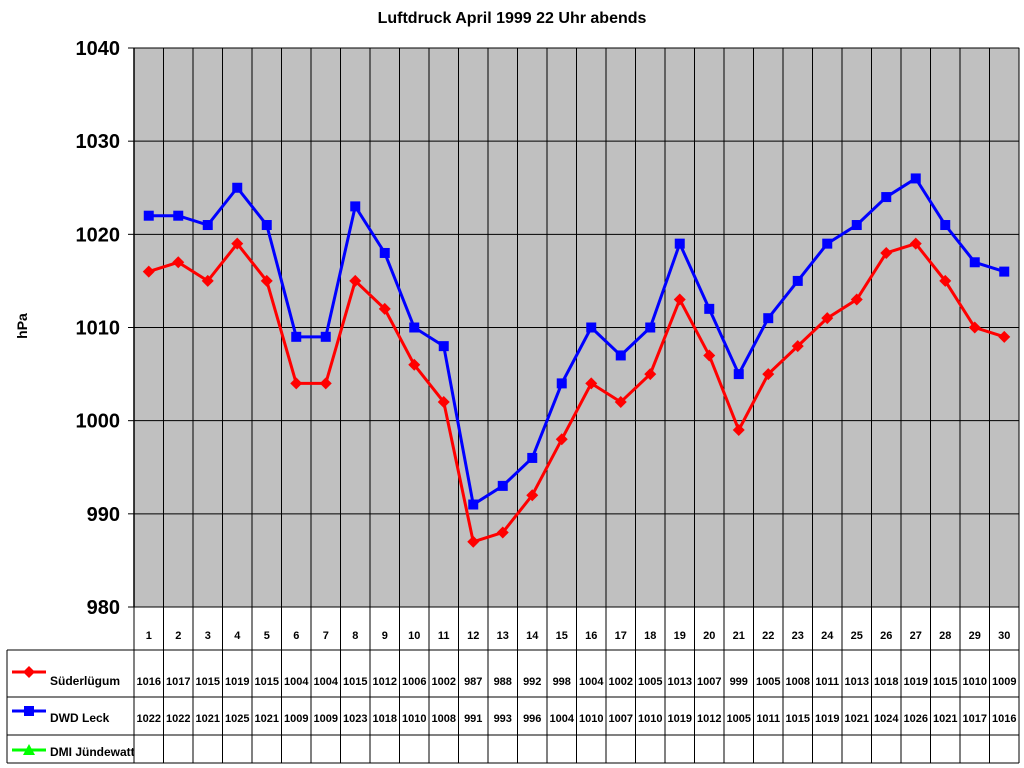 This screenshot has width=1024, height=768. What do you see at coordinates (92, 752) in the screenshot?
I see `legend-label: DMI Jündewatt` at bounding box center [92, 752].